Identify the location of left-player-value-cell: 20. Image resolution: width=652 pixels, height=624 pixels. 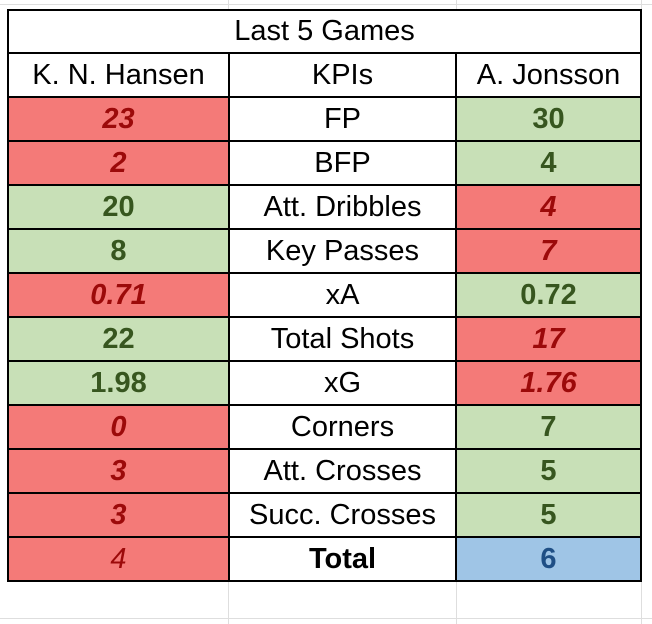
(118, 207).